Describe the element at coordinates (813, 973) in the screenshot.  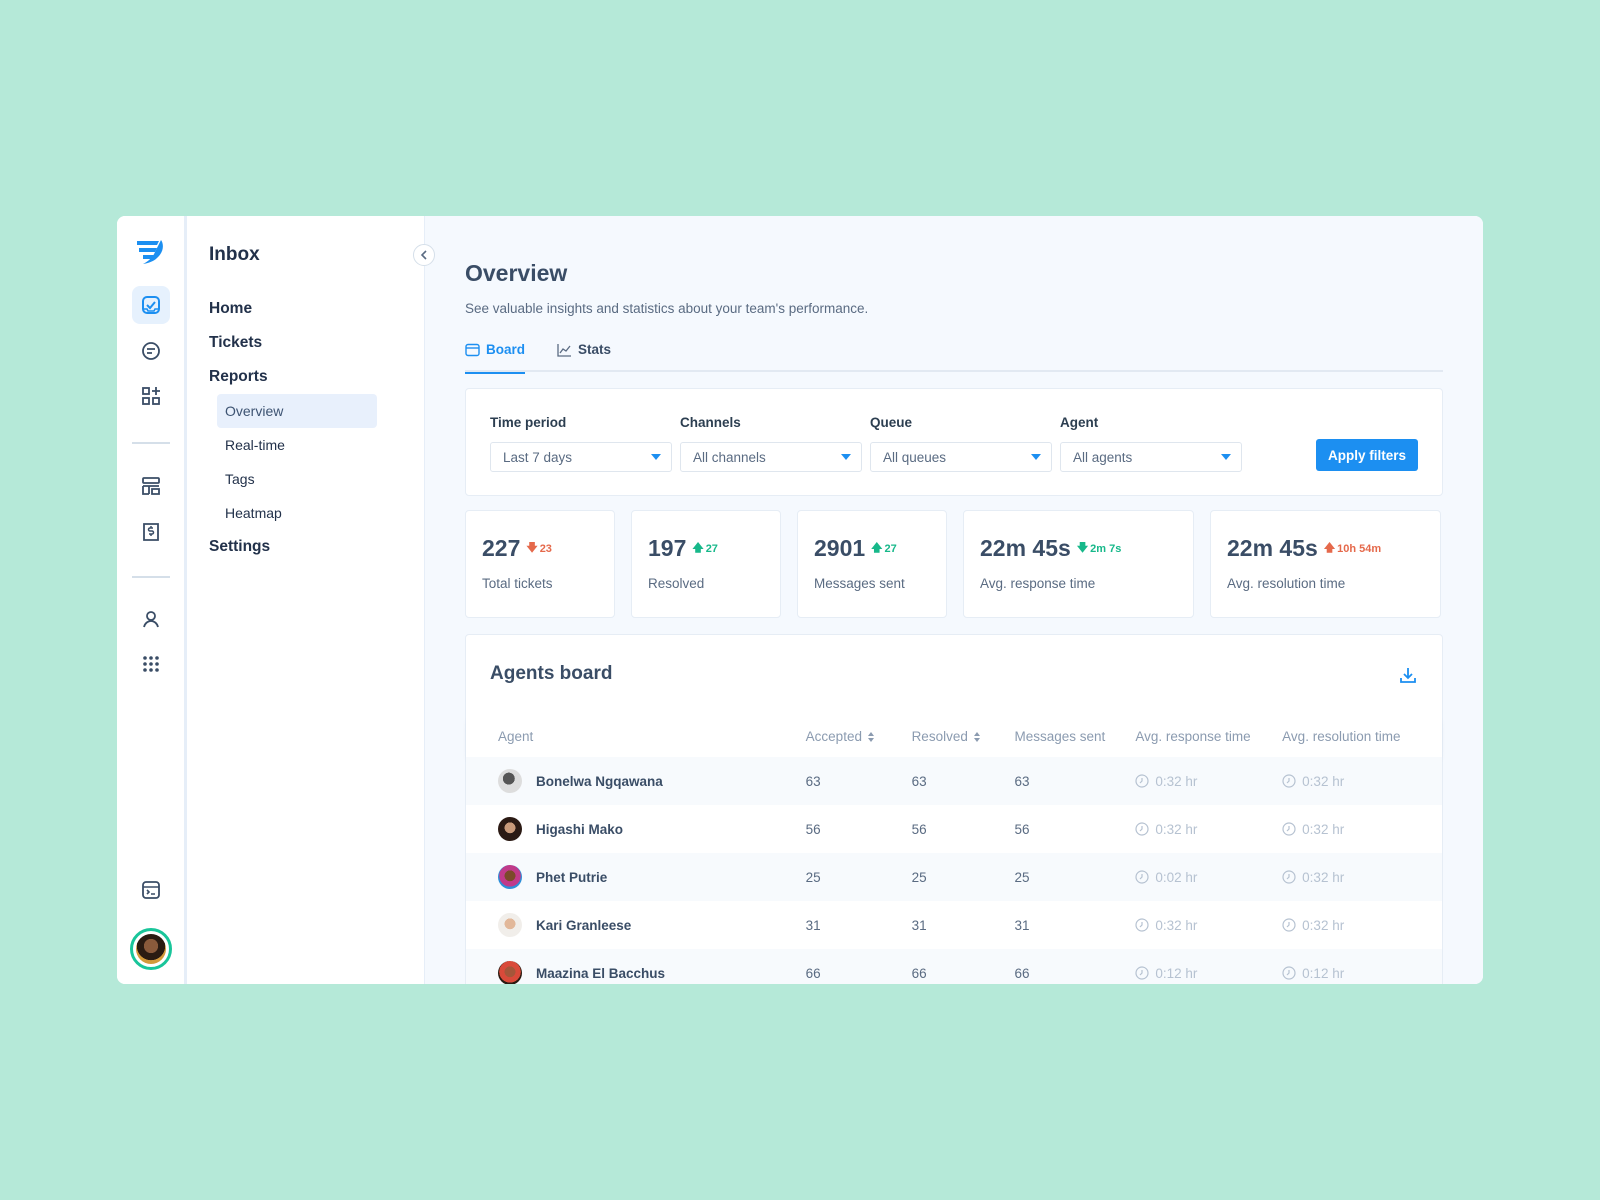
I see `accepted-value: 66` at that location.